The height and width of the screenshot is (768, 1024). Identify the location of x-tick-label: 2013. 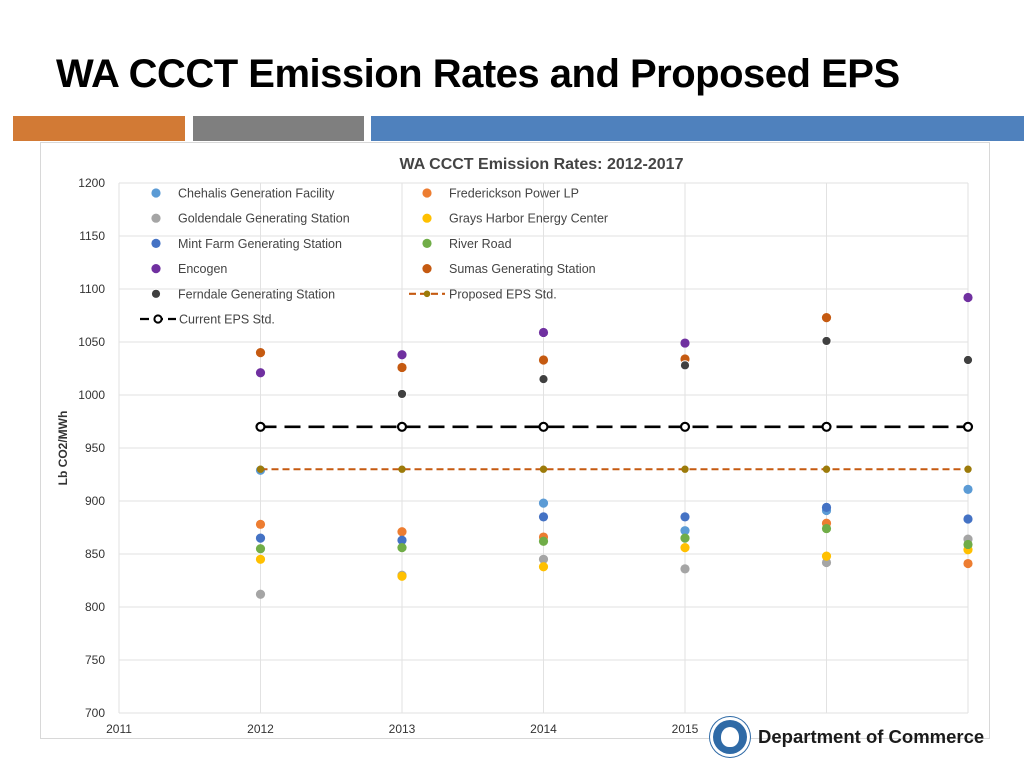
(402, 729).